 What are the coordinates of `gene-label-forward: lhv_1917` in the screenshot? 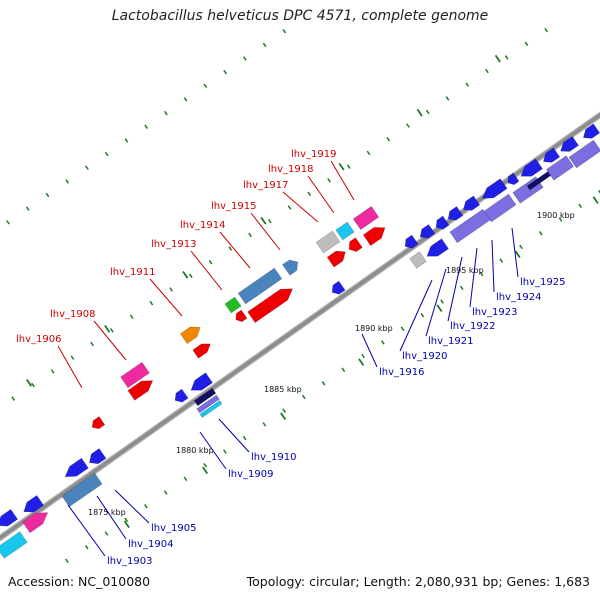 It's located at (265, 185).